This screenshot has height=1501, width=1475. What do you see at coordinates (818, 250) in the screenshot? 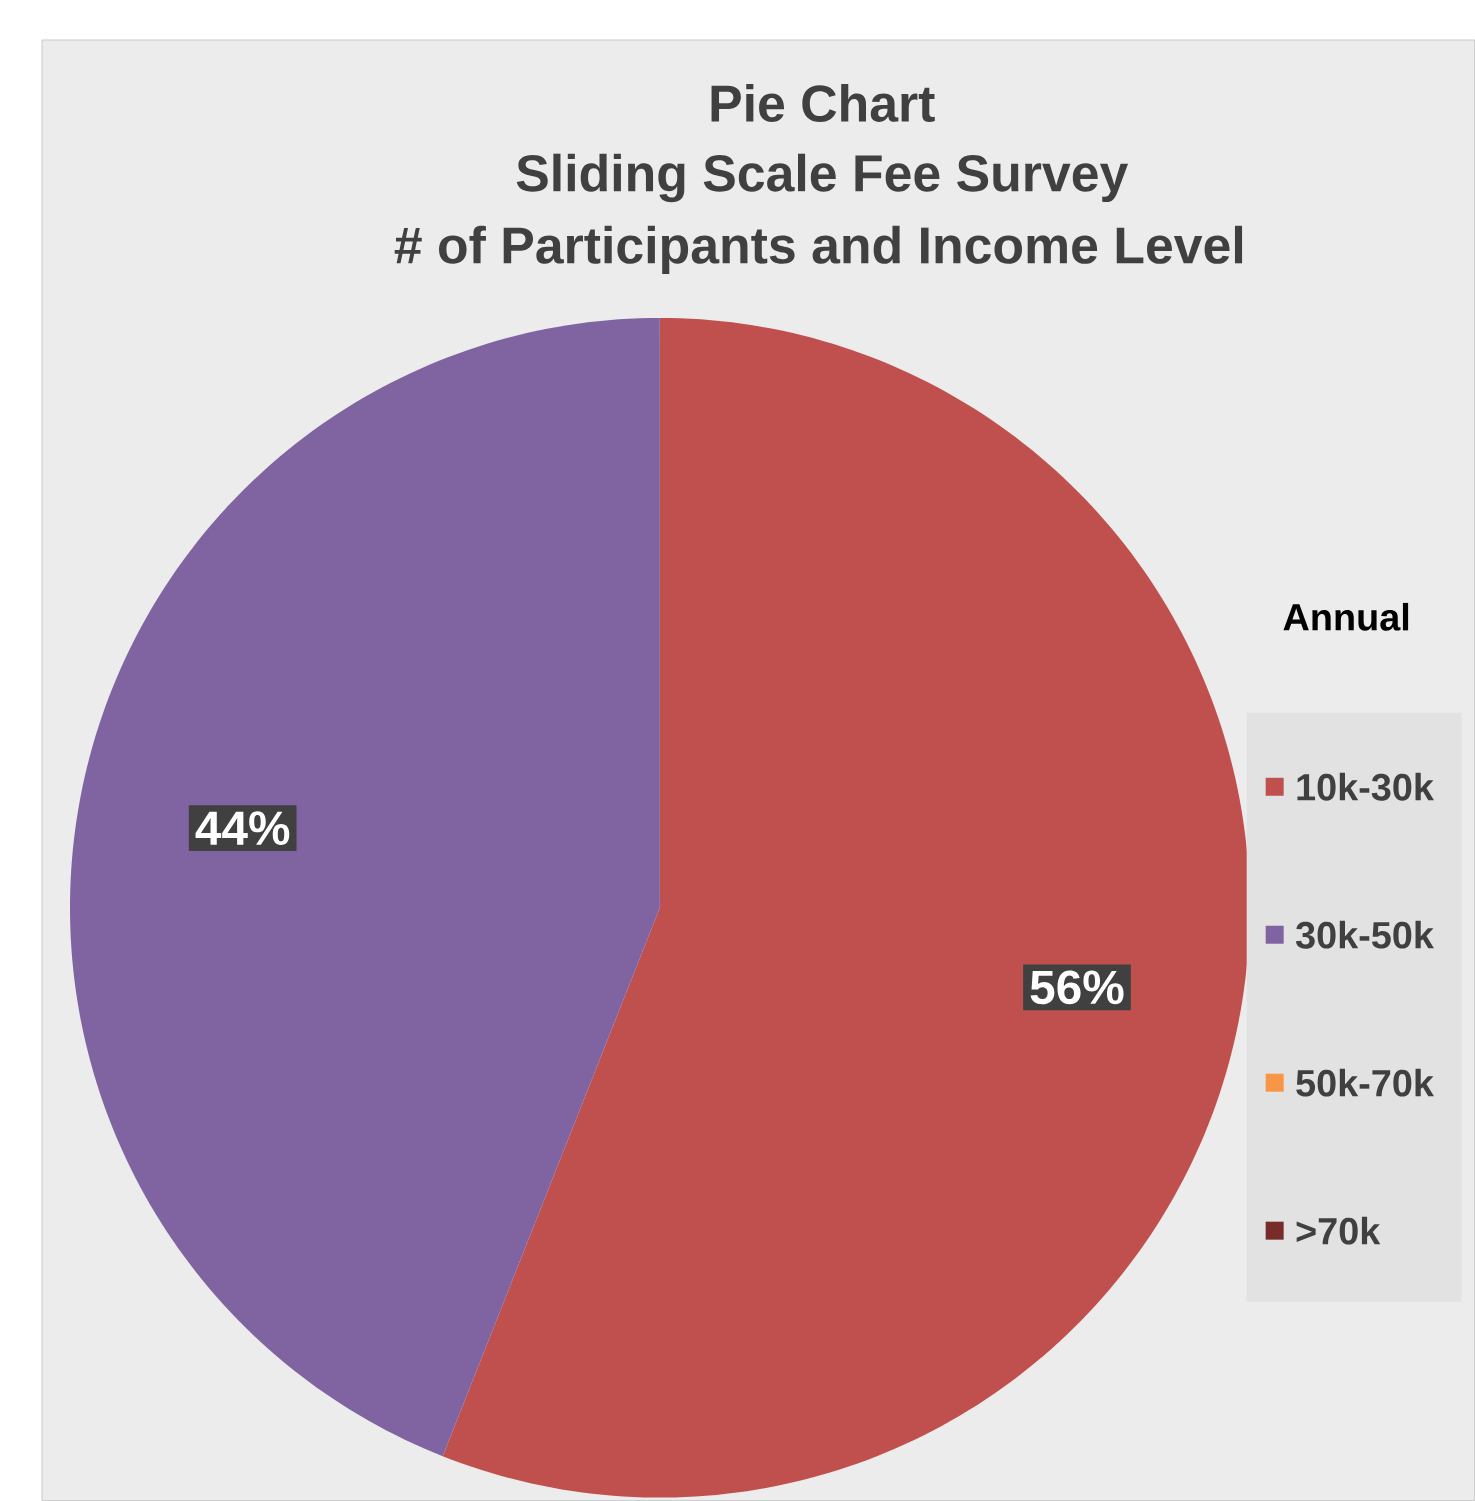
I see `text: # of Participants and Income Level` at bounding box center [818, 250].